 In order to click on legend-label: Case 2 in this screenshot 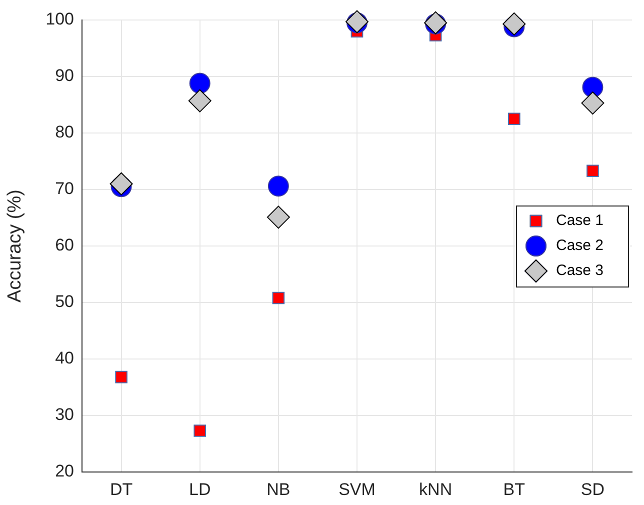, I will do `click(580, 245)`.